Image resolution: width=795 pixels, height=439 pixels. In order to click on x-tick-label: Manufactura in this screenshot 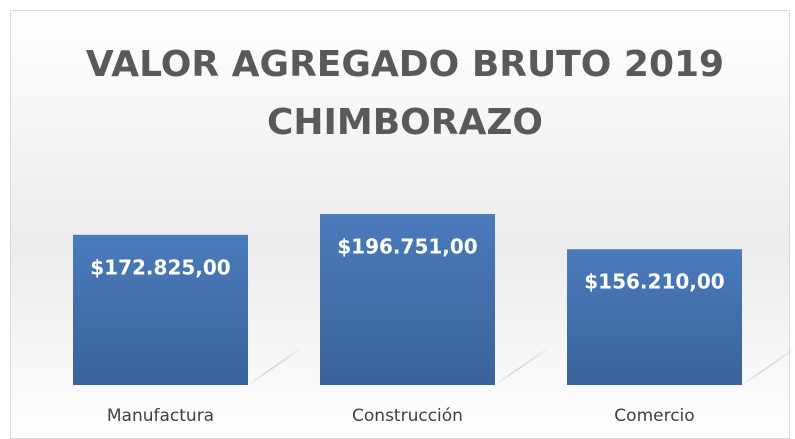, I will do `click(160, 416)`.